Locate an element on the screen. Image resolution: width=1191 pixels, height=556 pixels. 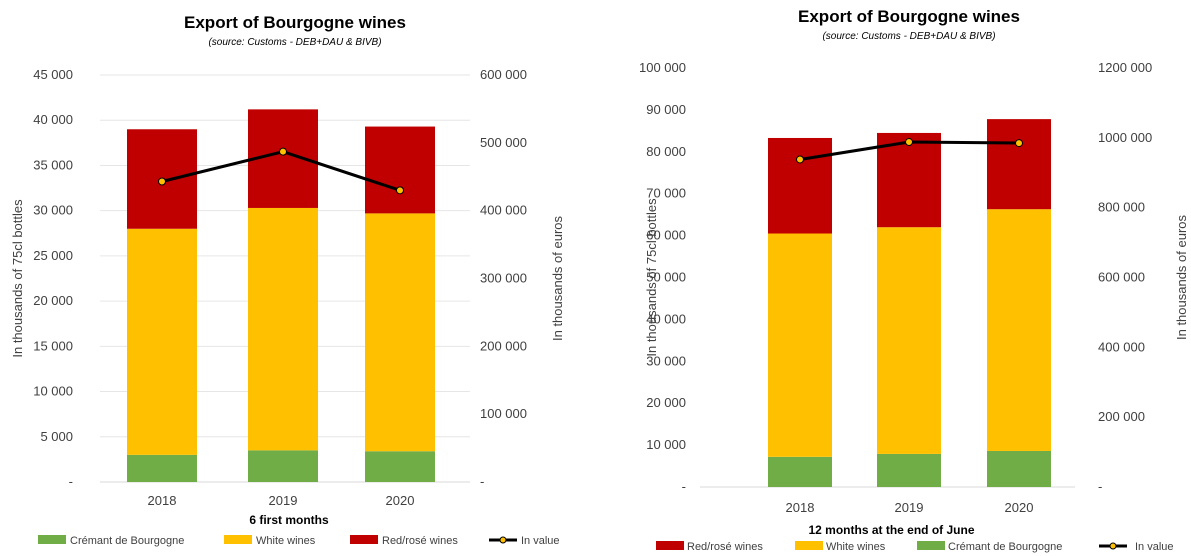
y2-tick-label: 100 000 is located at coordinates (503, 413).